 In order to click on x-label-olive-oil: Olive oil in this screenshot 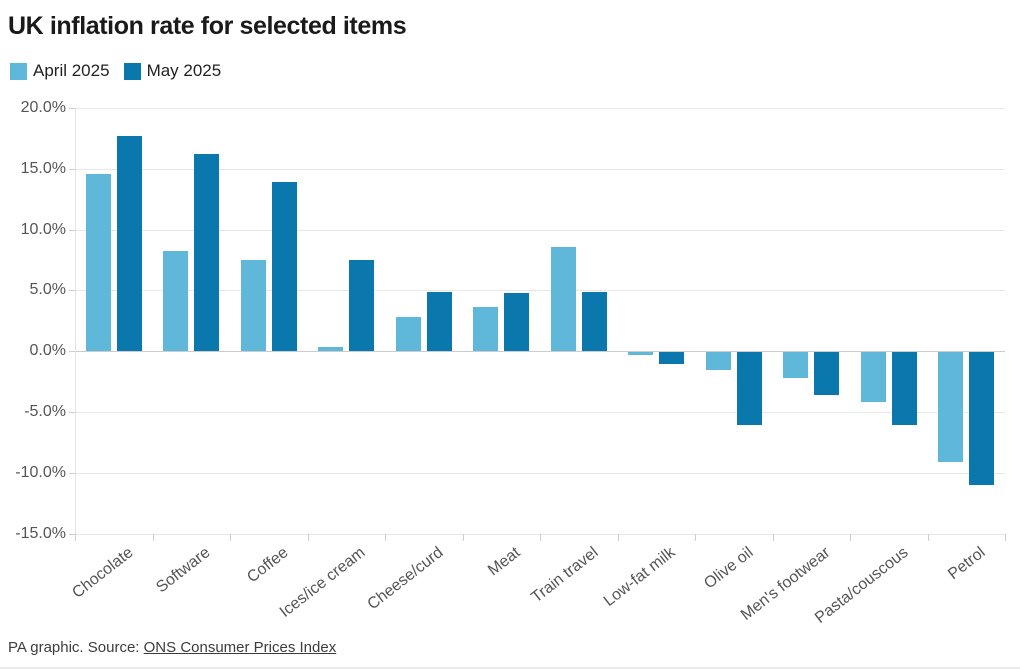, I will do `click(728, 567)`.